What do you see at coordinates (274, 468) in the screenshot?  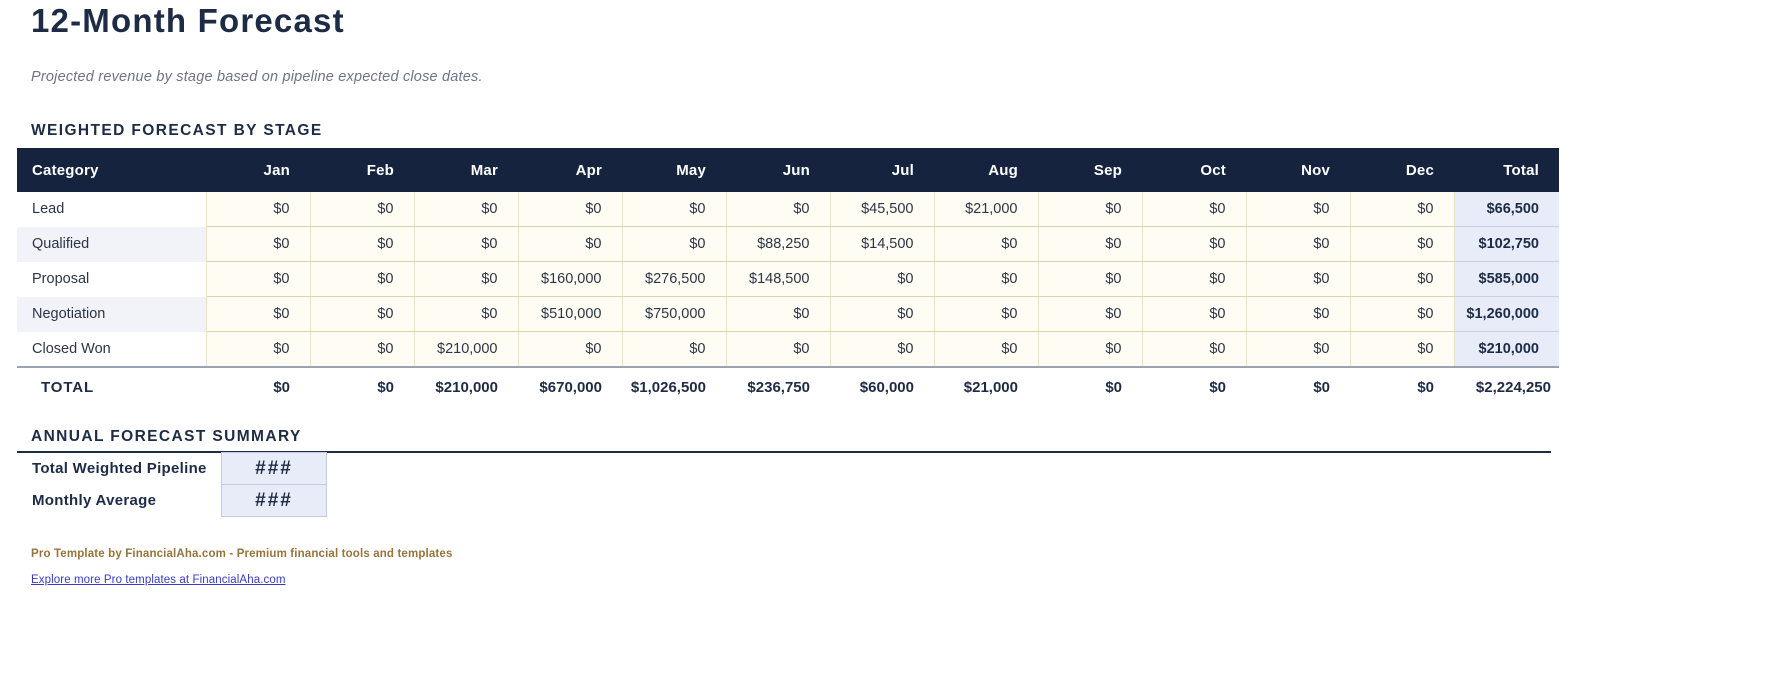 I see `summary-value-total-weighted-pipeline: ###` at bounding box center [274, 468].